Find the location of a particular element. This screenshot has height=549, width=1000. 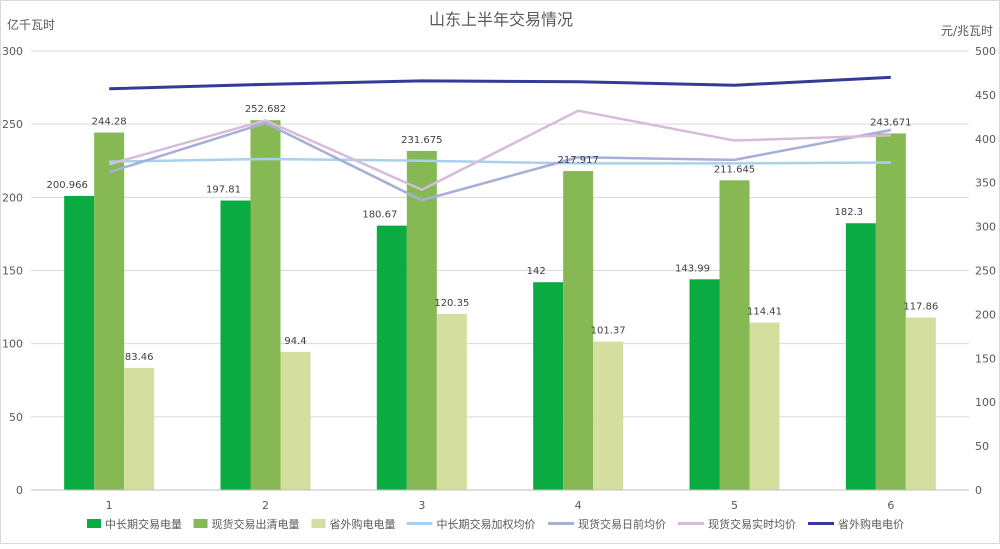

bar-data-label: 94.4 is located at coordinates (295, 341).